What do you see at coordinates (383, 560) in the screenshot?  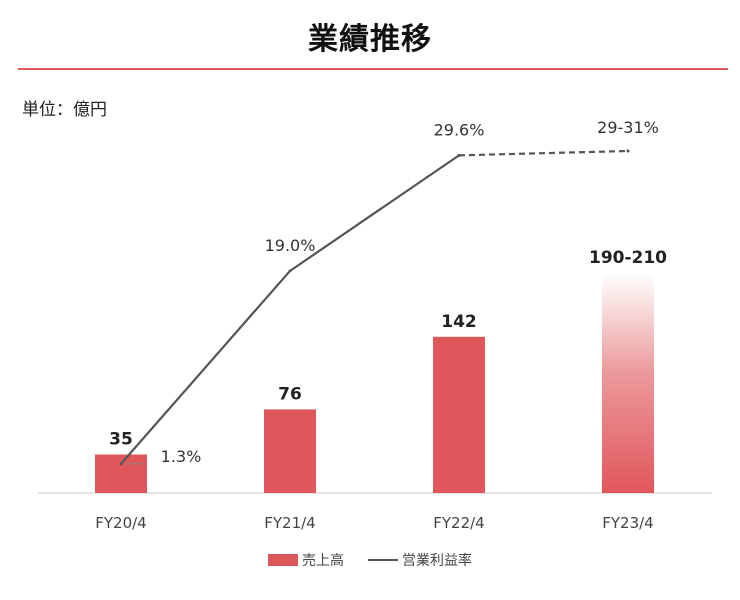 I see `legend-swatch-line` at bounding box center [383, 560].